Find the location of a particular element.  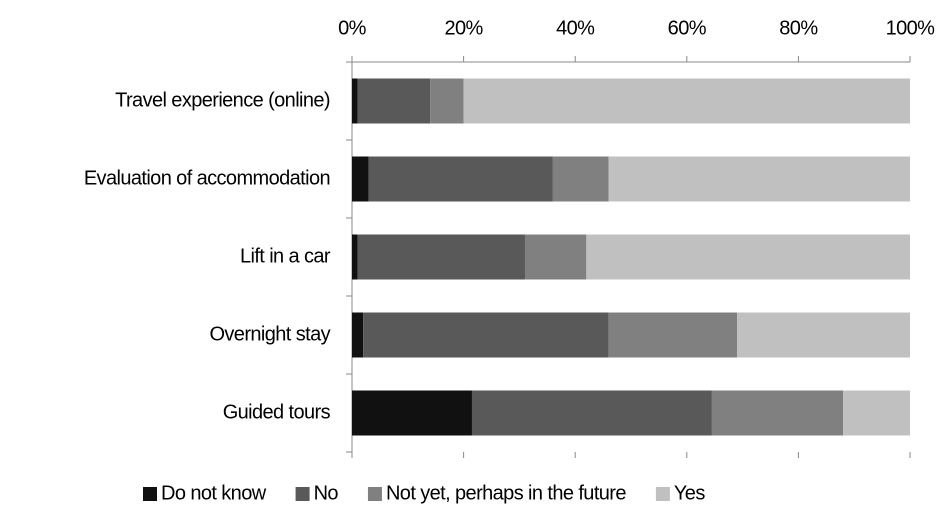

y-tick-label: Guided tours is located at coordinates (277, 412).